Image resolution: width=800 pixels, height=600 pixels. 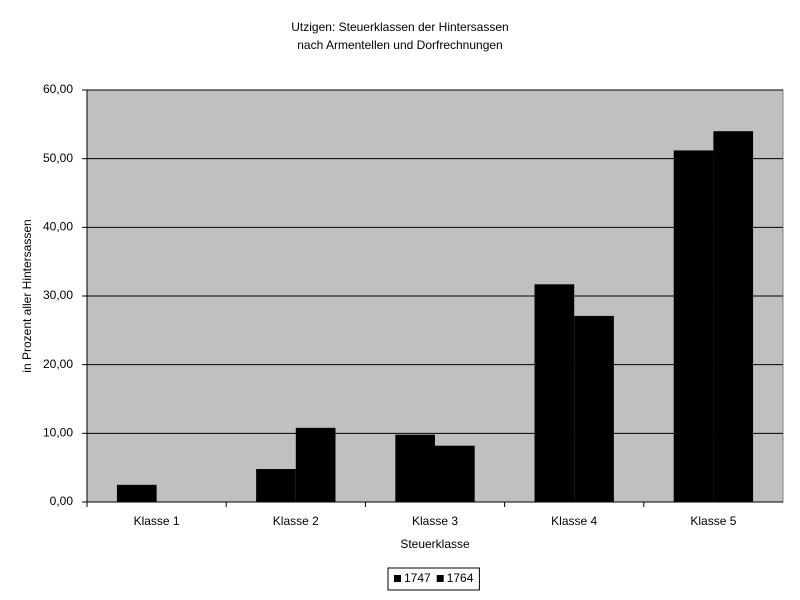 What do you see at coordinates (399, 27) in the screenshot?
I see `chart-title: Utzigen: Steuerklassen der Hintersassen` at bounding box center [399, 27].